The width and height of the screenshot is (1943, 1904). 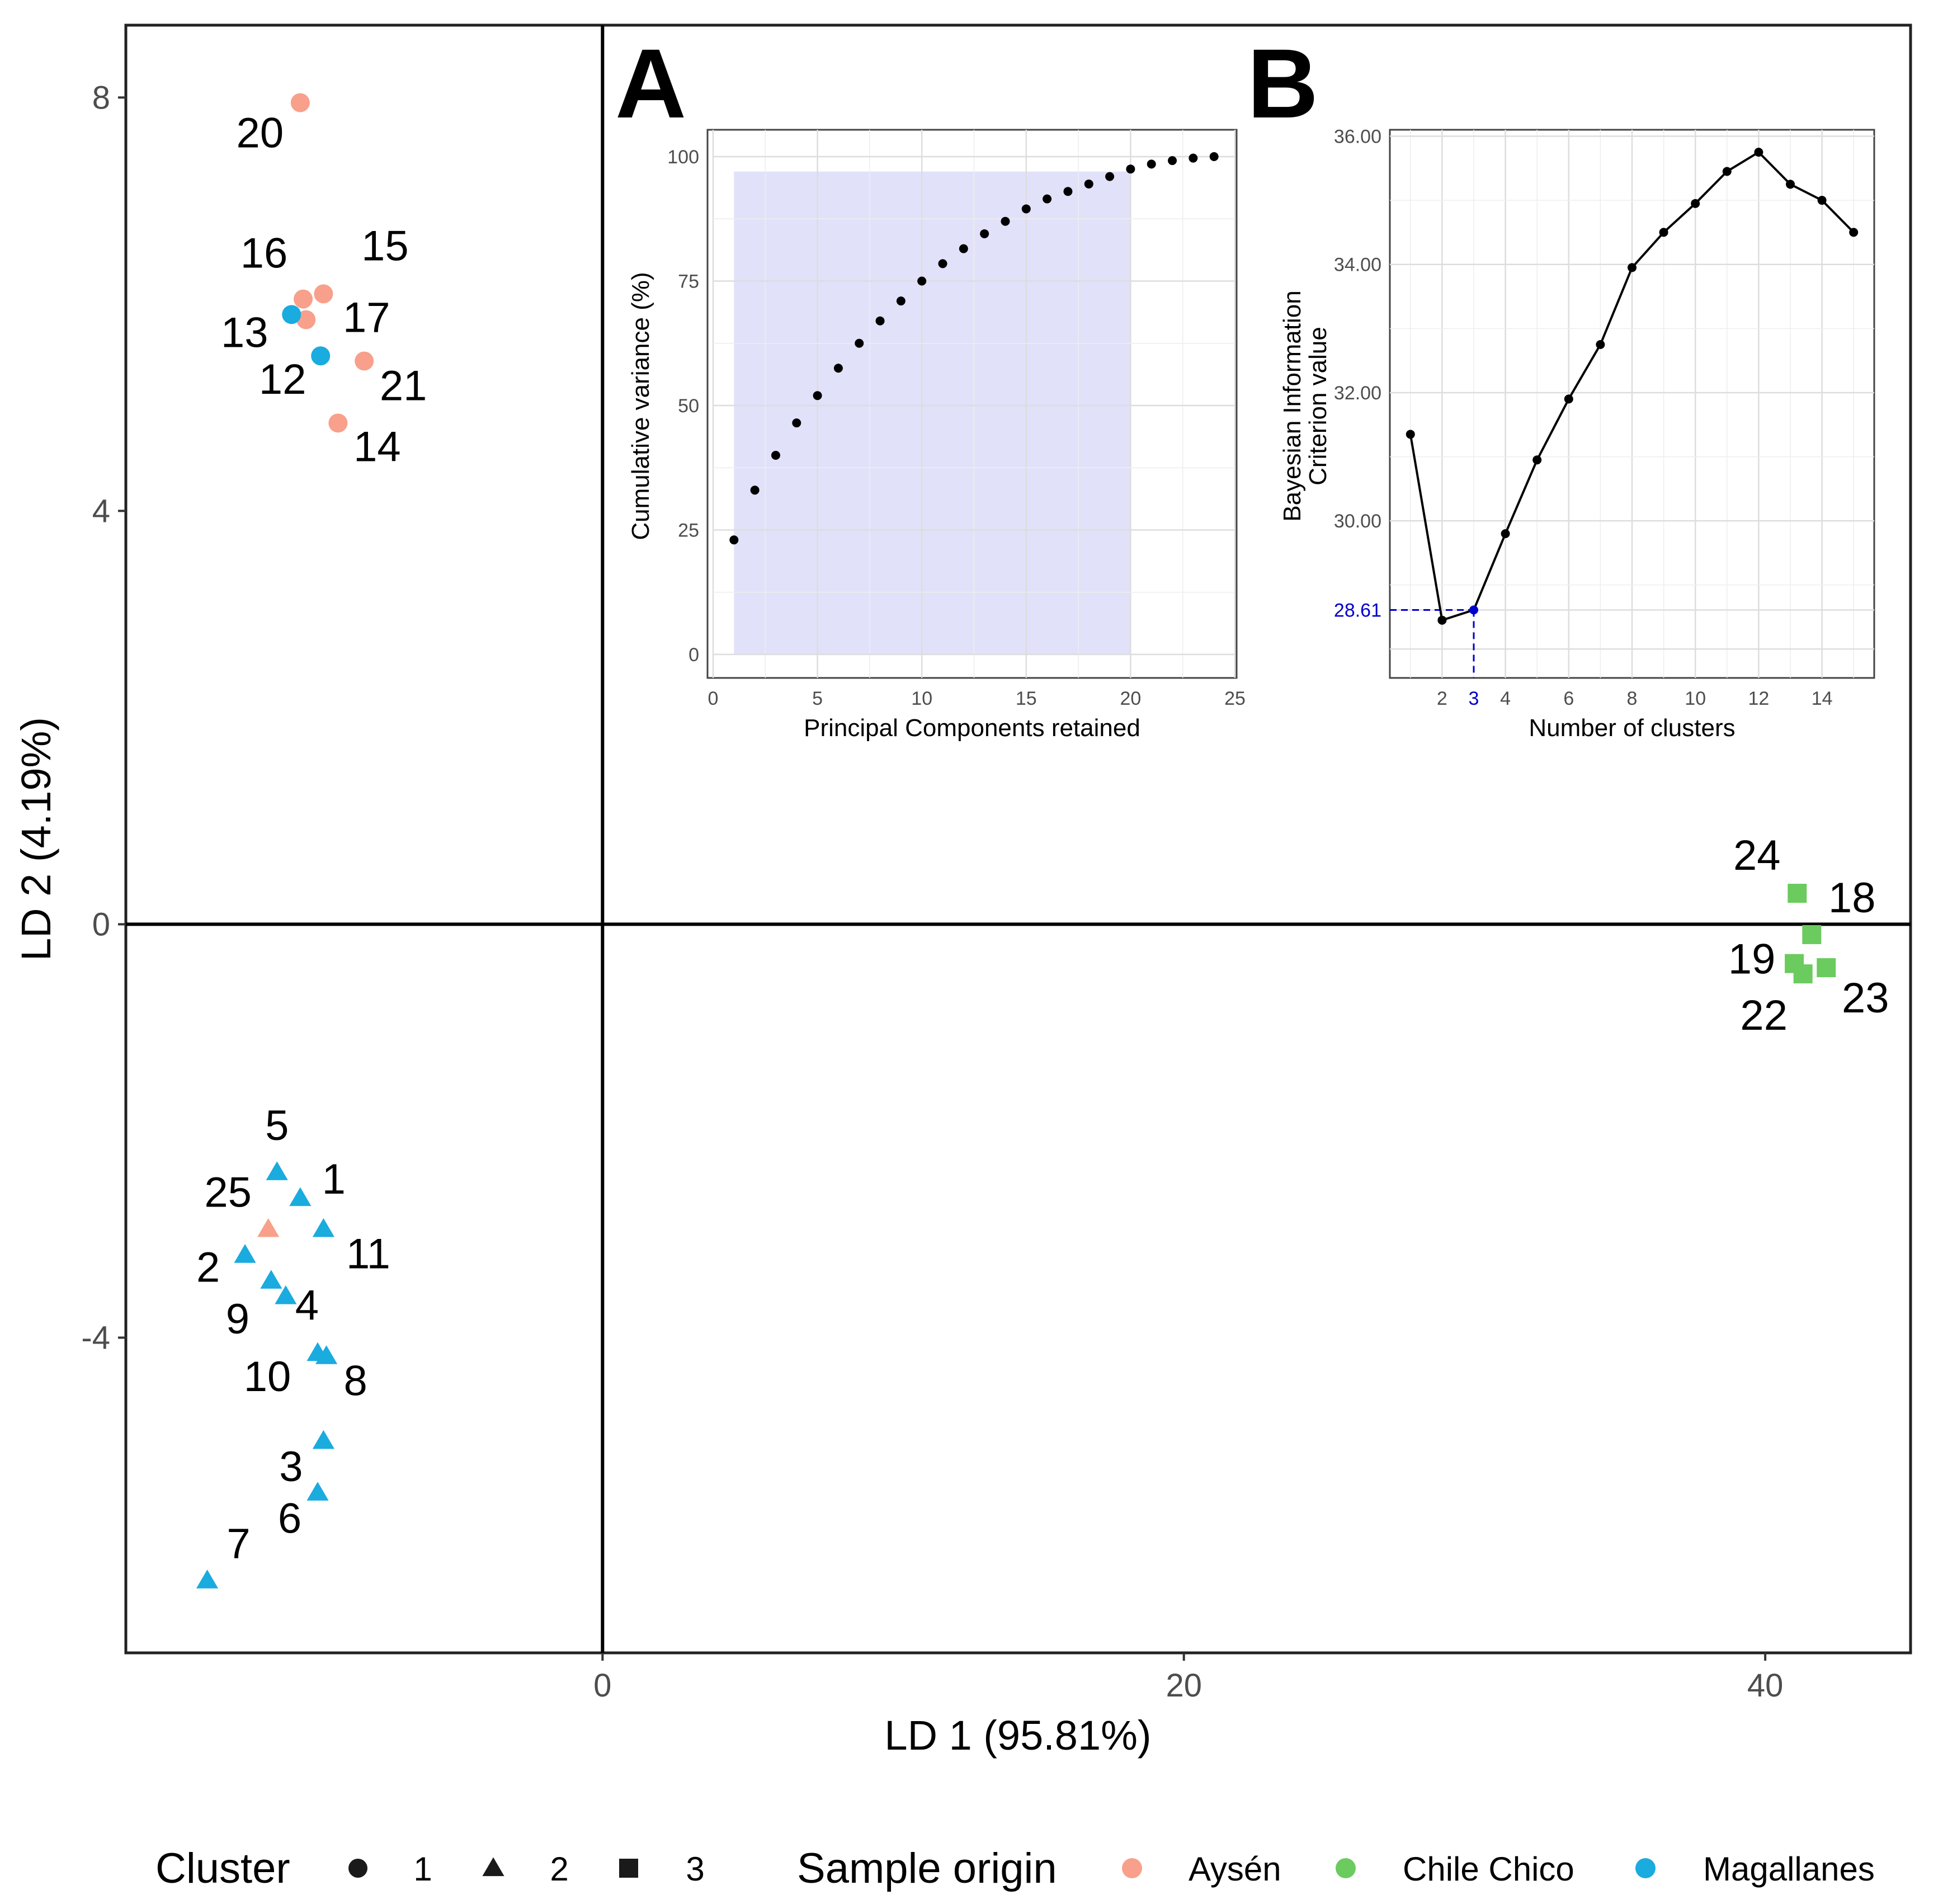 What do you see at coordinates (1188, 1678) in the screenshot?
I see `x-axis-ticks: 0 20 40` at bounding box center [1188, 1678].